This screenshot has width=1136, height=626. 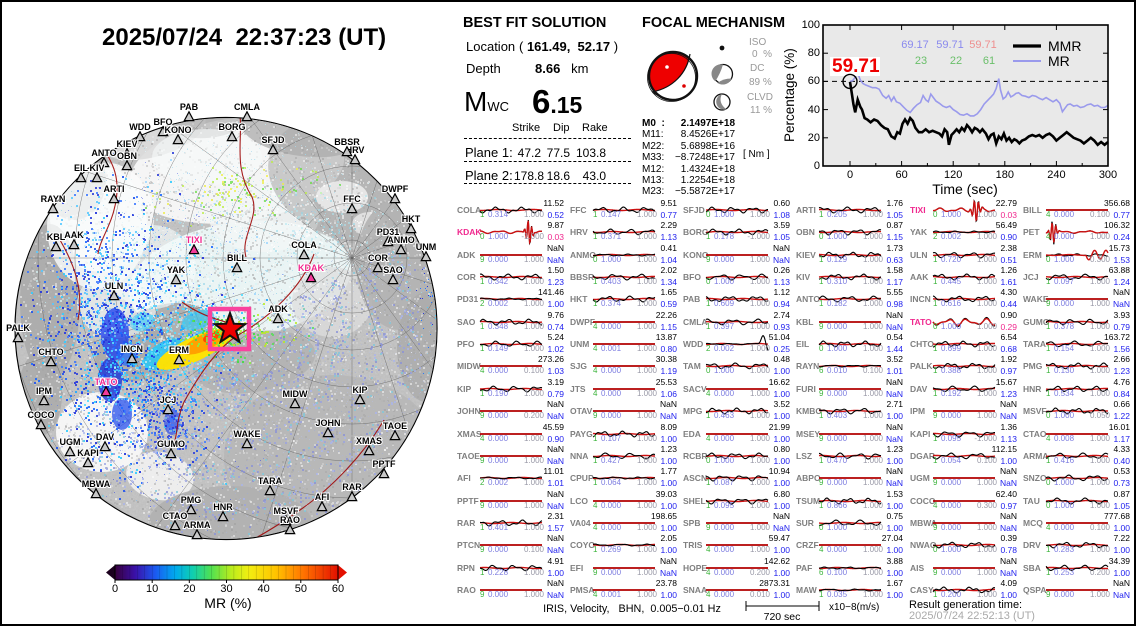 I want to click on svg-text: EIL, so click(x=81, y=168).